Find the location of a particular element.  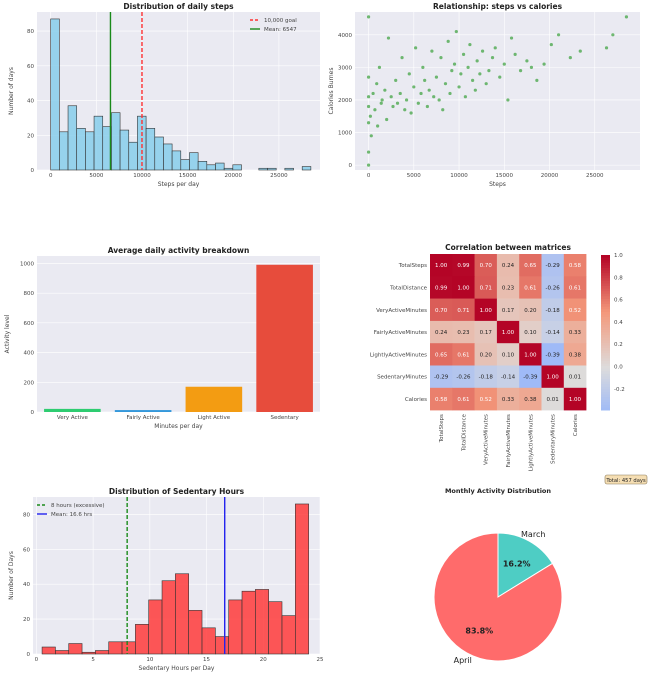

pie-slice-march is located at coordinates (525, 565).